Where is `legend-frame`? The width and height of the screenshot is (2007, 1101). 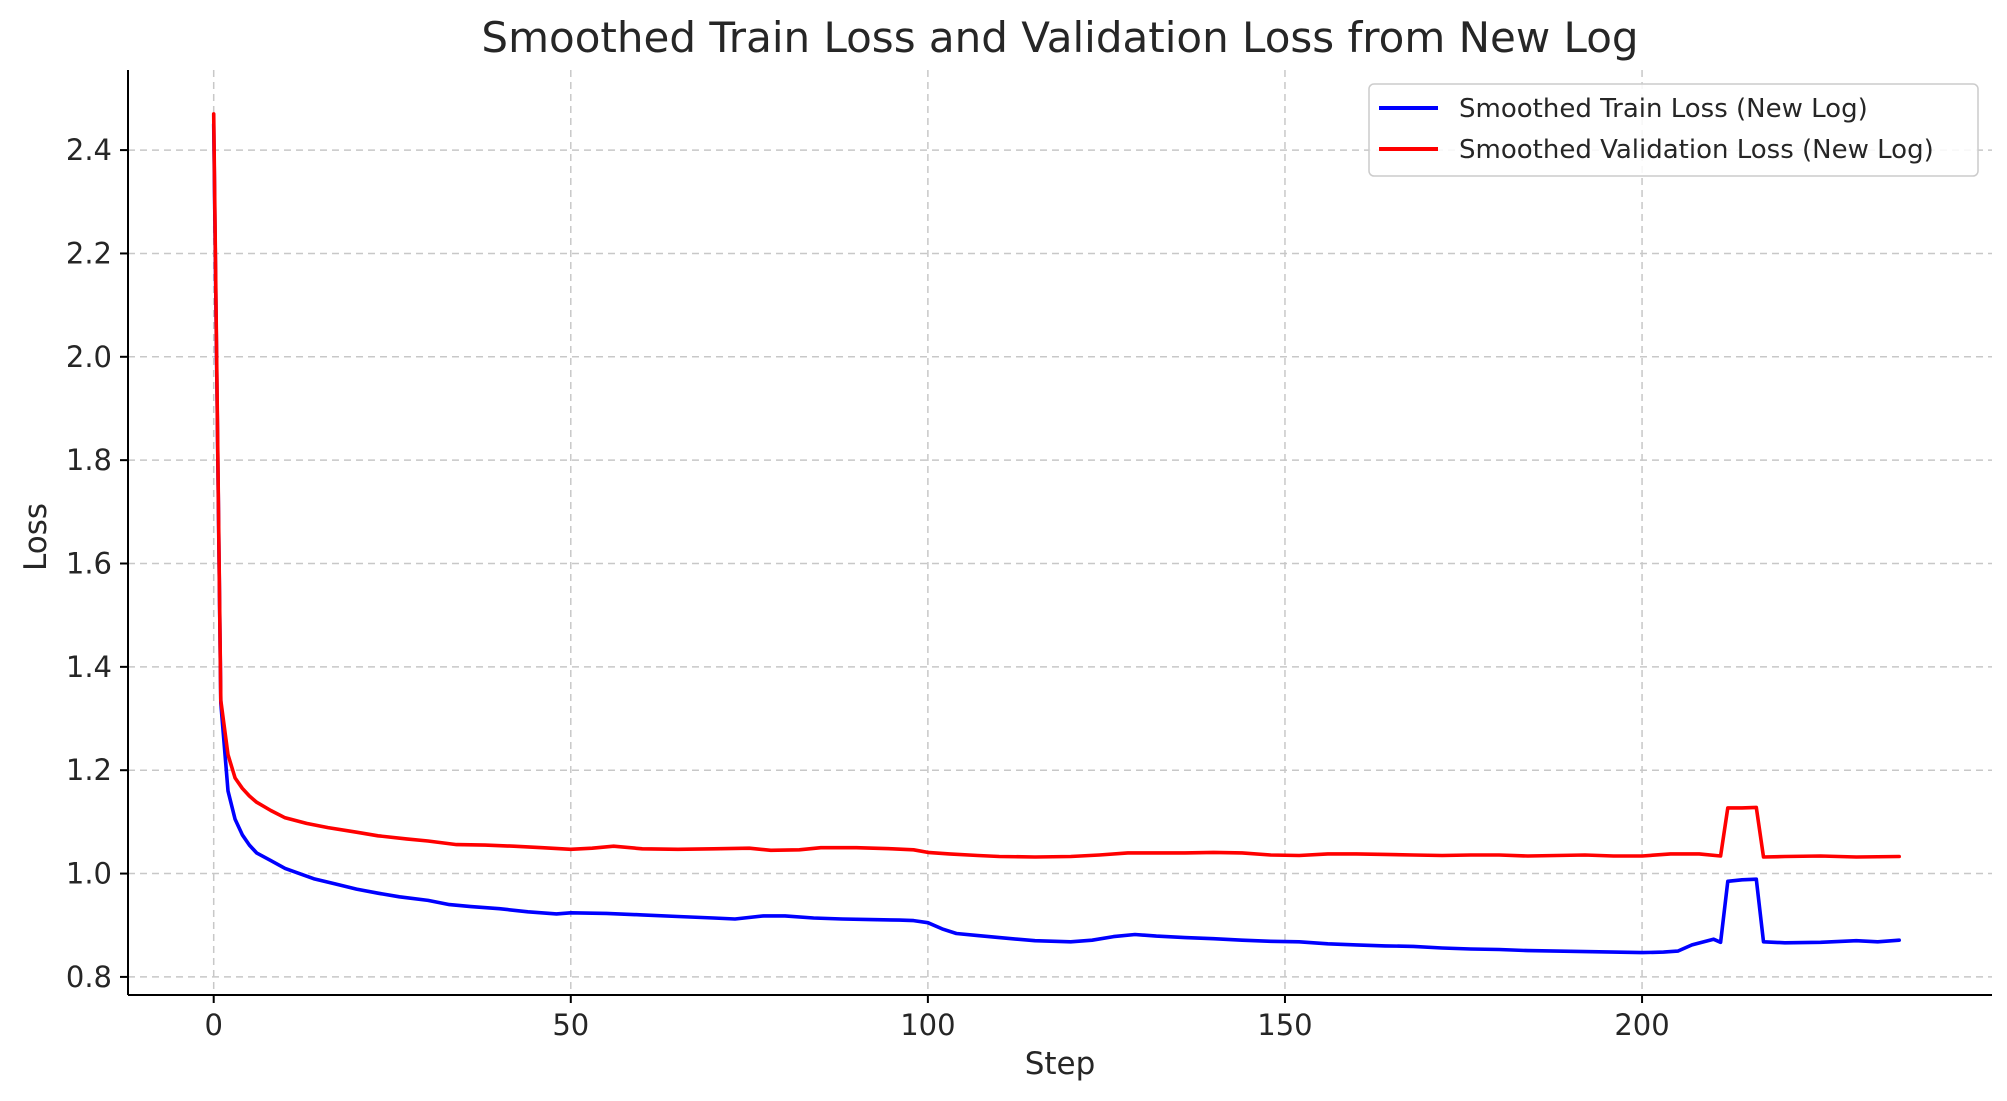 legend-frame is located at coordinates (1673, 130).